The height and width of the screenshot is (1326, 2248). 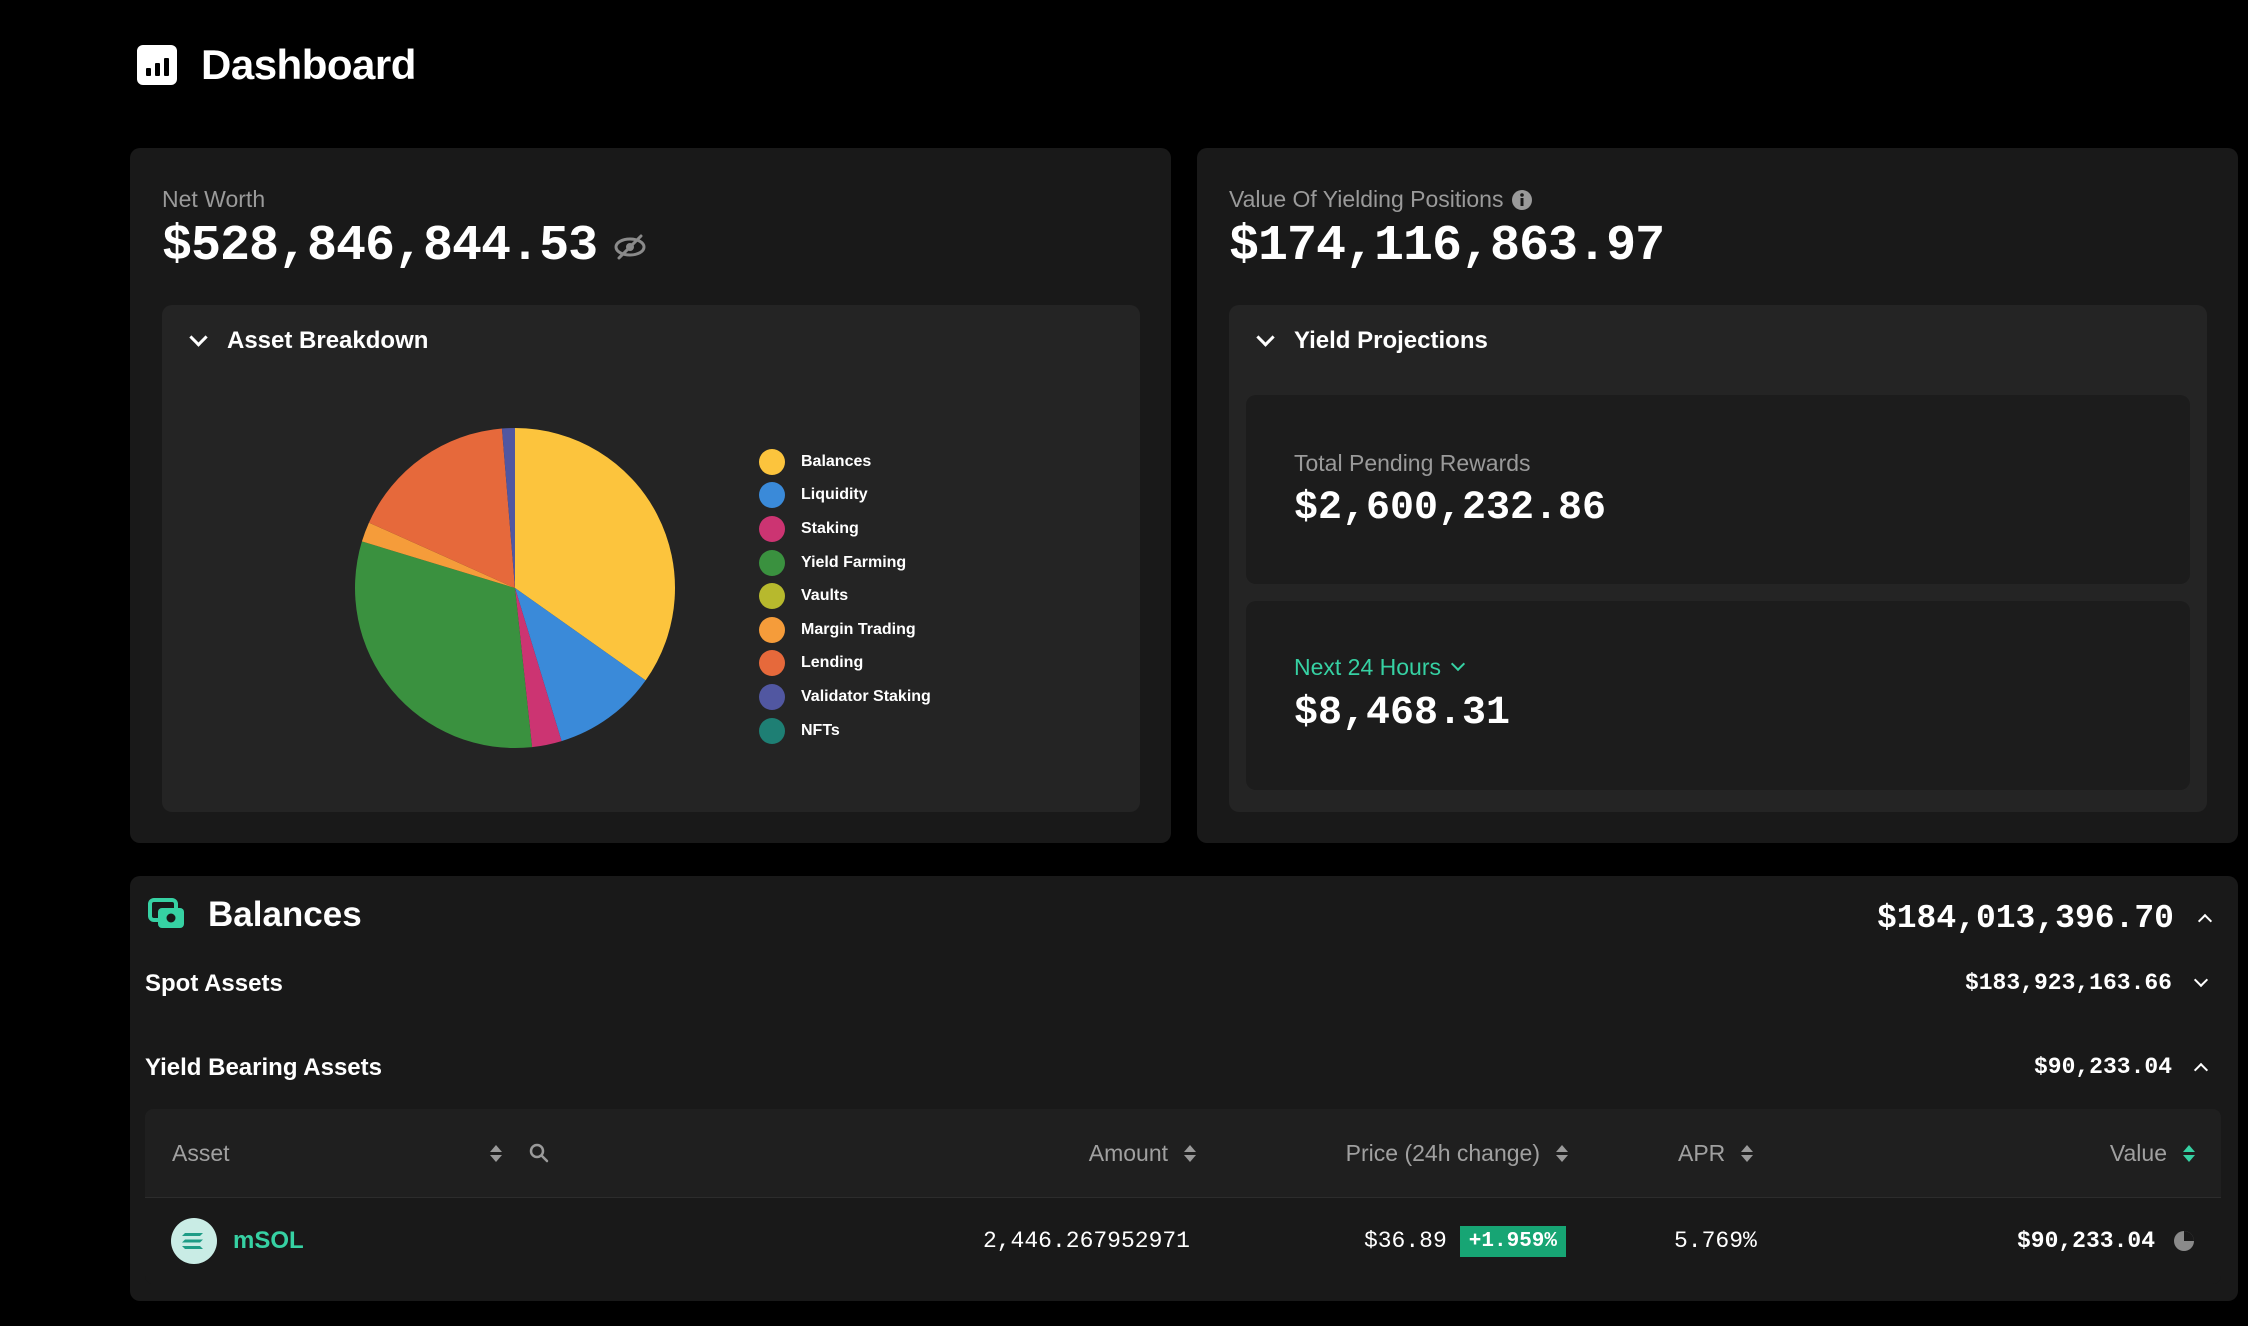 I want to click on balances-header: Balances, so click(x=255, y=915).